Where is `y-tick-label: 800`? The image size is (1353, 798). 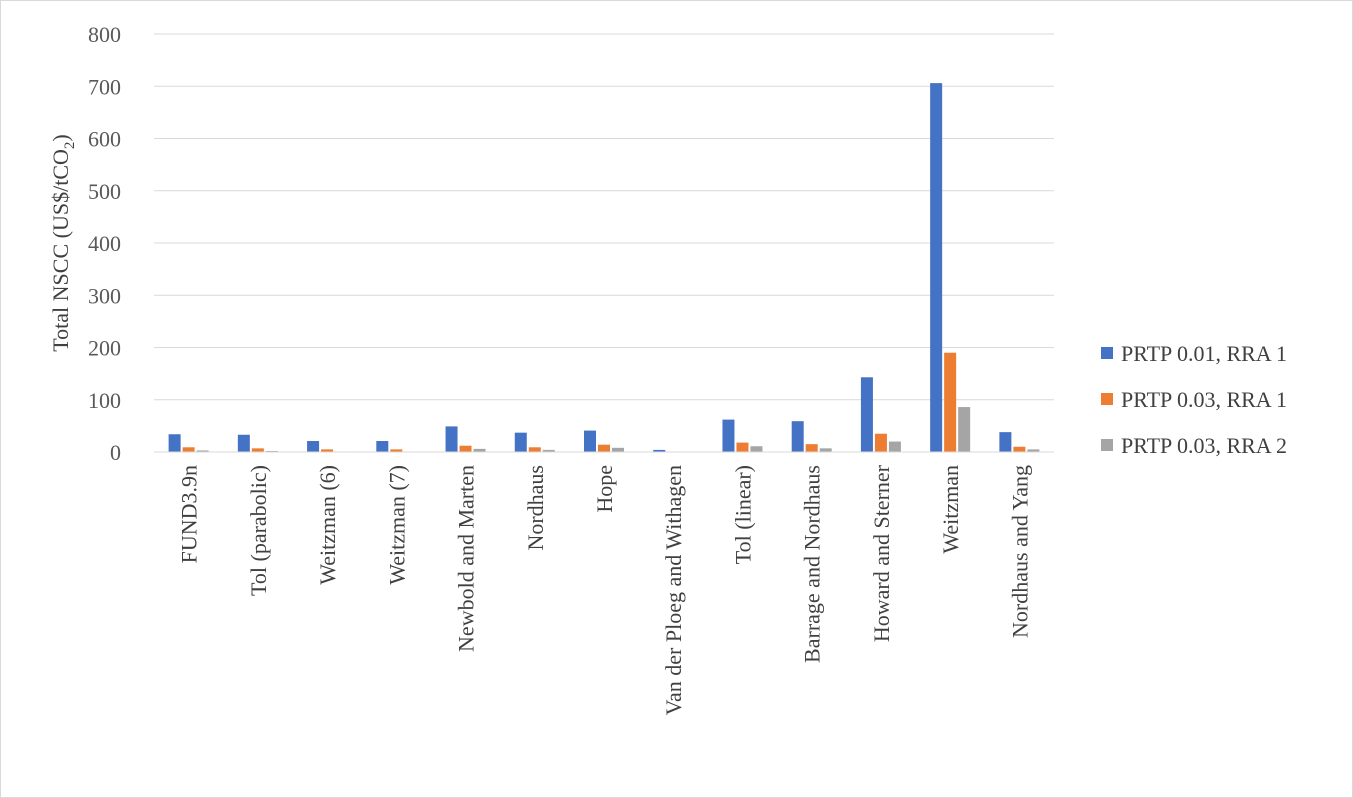 y-tick-label: 800 is located at coordinates (104, 34).